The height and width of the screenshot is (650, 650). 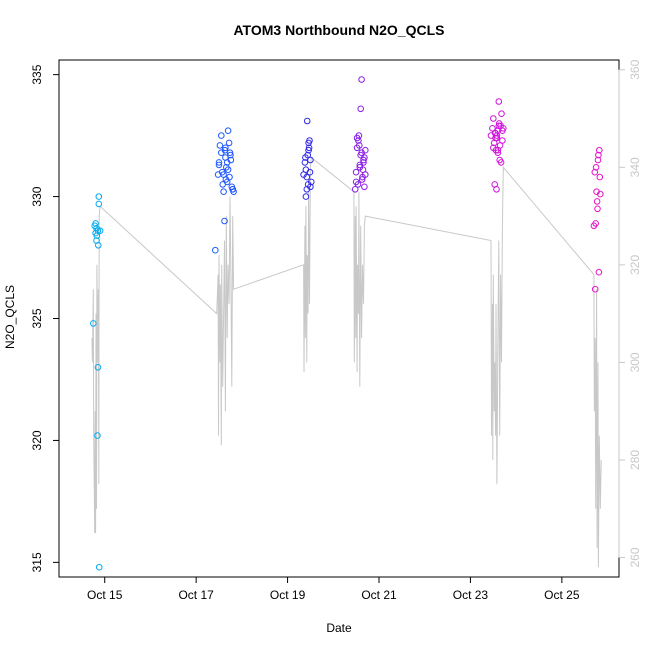 I want to click on y-tick-label: 315, so click(x=37, y=562).